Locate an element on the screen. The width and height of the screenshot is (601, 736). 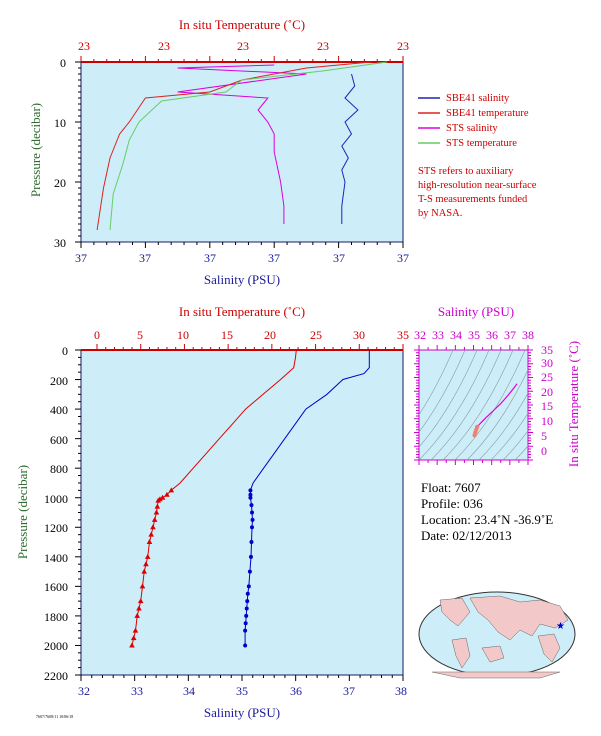
top-panel-left-tick: 20 is located at coordinates (60, 183).